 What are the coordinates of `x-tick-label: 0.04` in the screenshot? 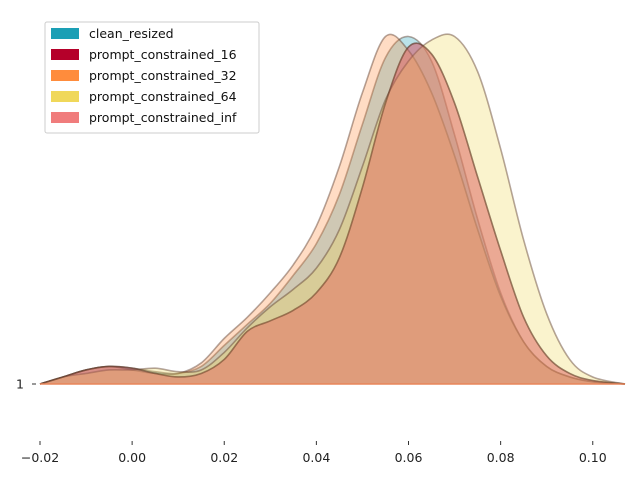 It's located at (316, 457).